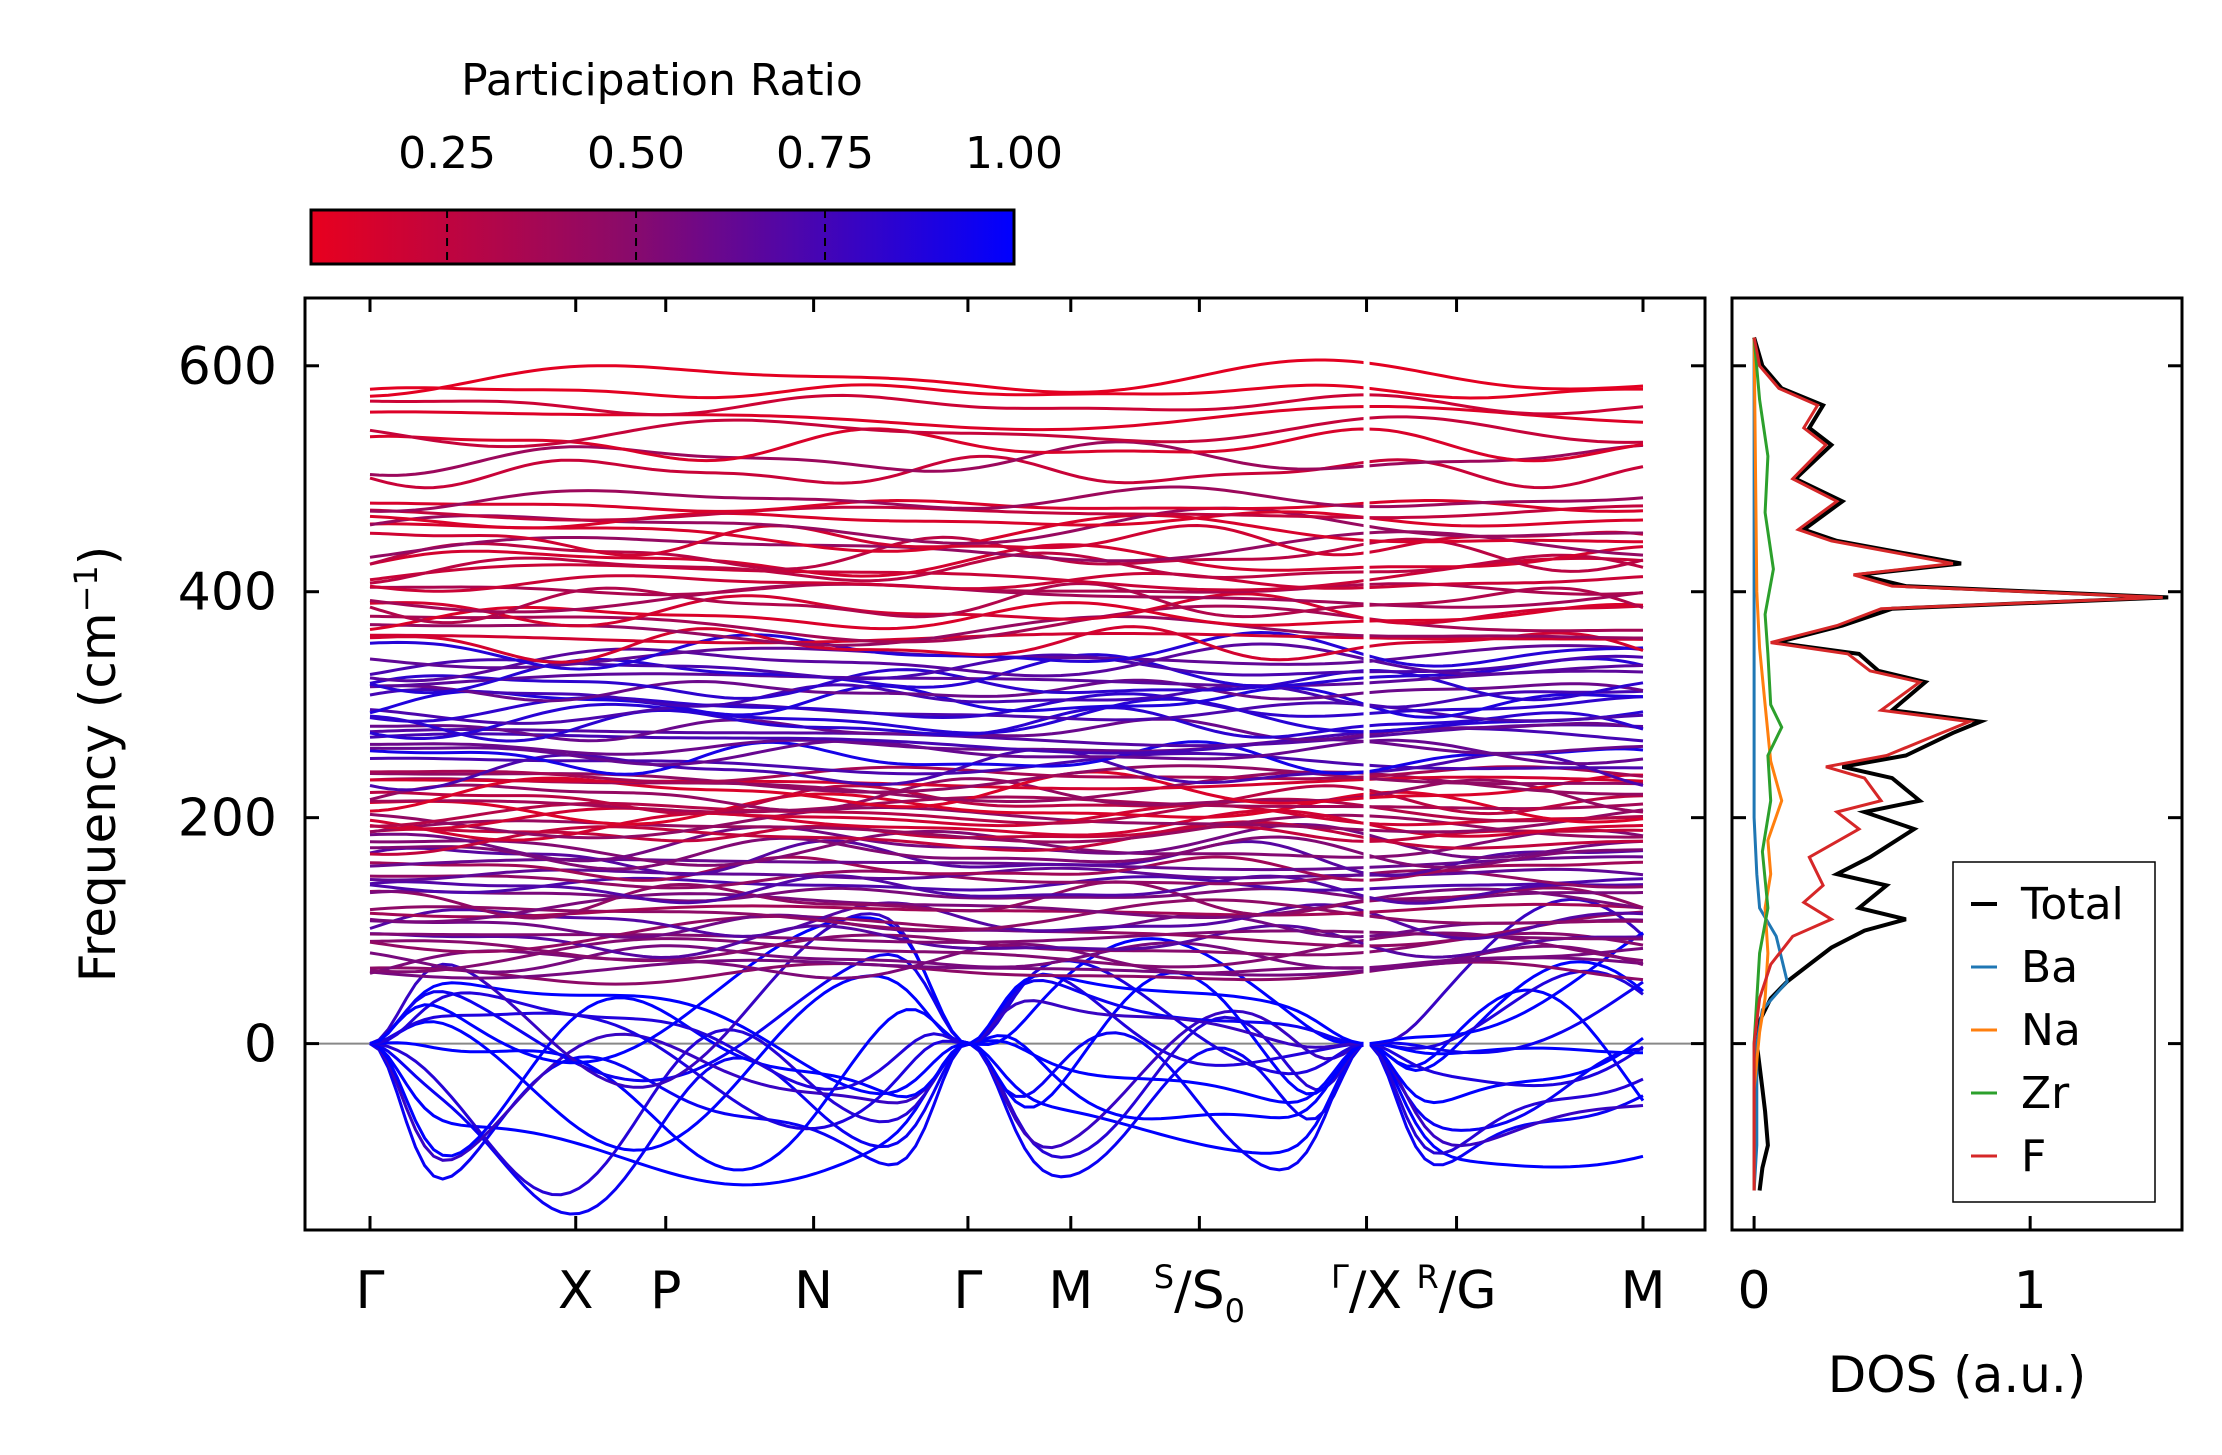 This screenshot has height=1455, width=2222. I want to click on dos-curves, so click(1960, 763).